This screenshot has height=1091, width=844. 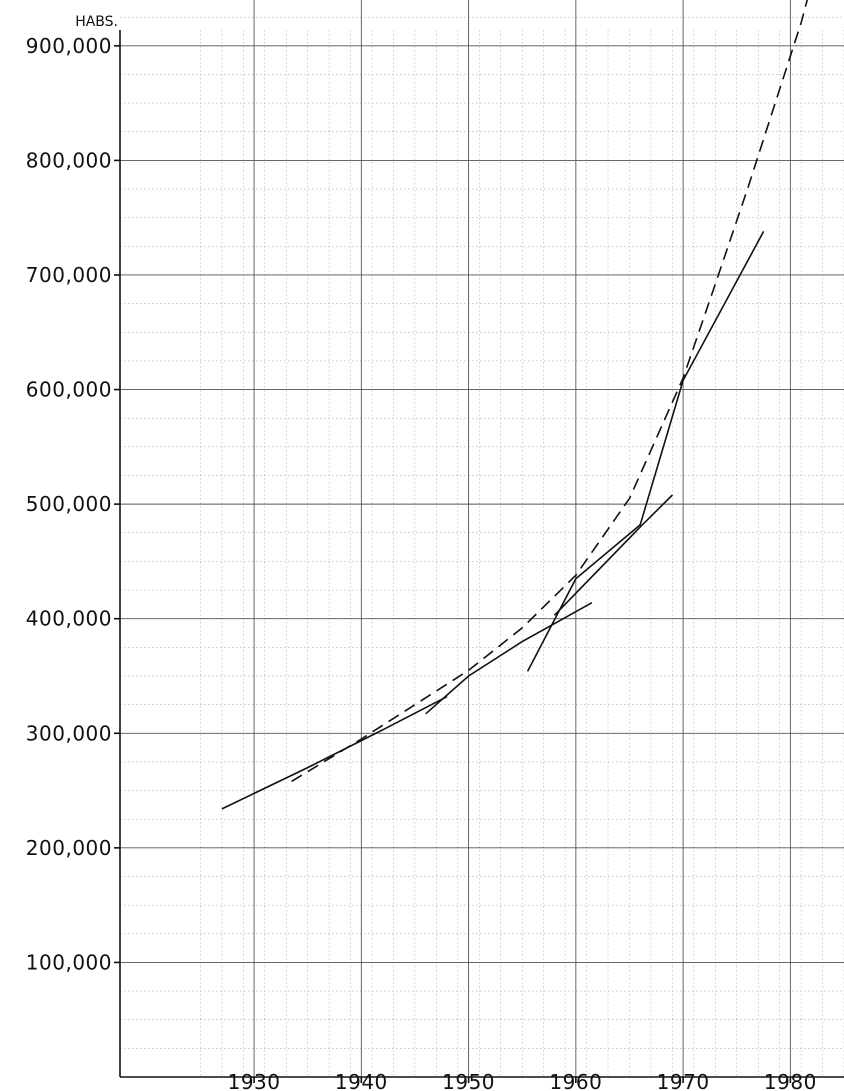 I want to click on x-axis-ticks: 1930 1940 1950 1960 1970 1980, so click(x=522, y=1080).